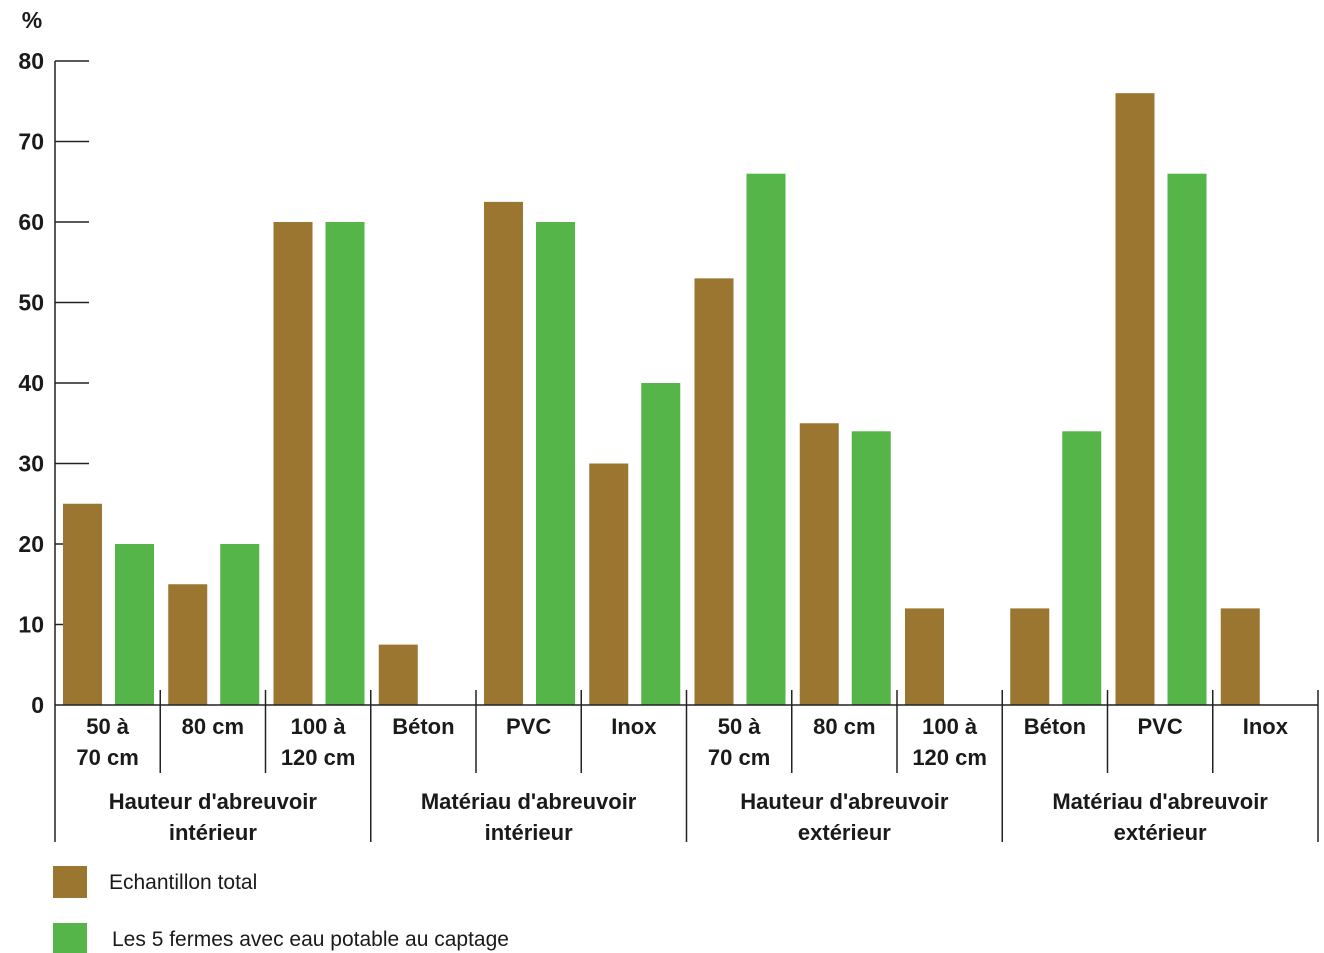  What do you see at coordinates (37, 705) in the screenshot?
I see `y-tick-label: 0` at bounding box center [37, 705].